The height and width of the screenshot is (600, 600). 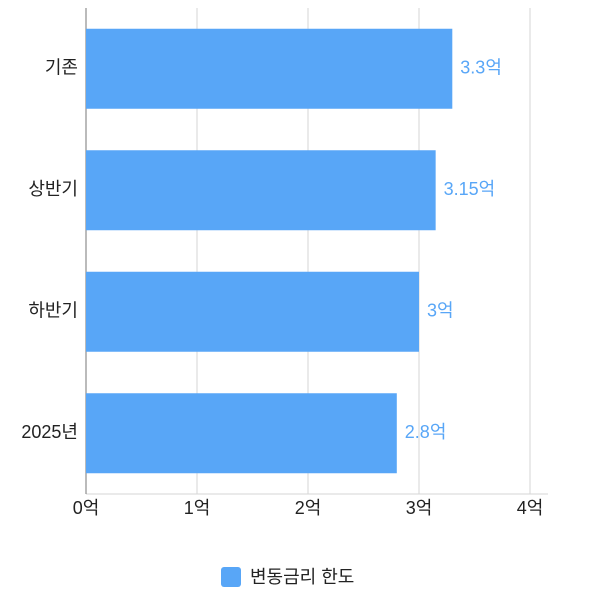 I want to click on data-label: 3.3억, so click(x=481, y=68).